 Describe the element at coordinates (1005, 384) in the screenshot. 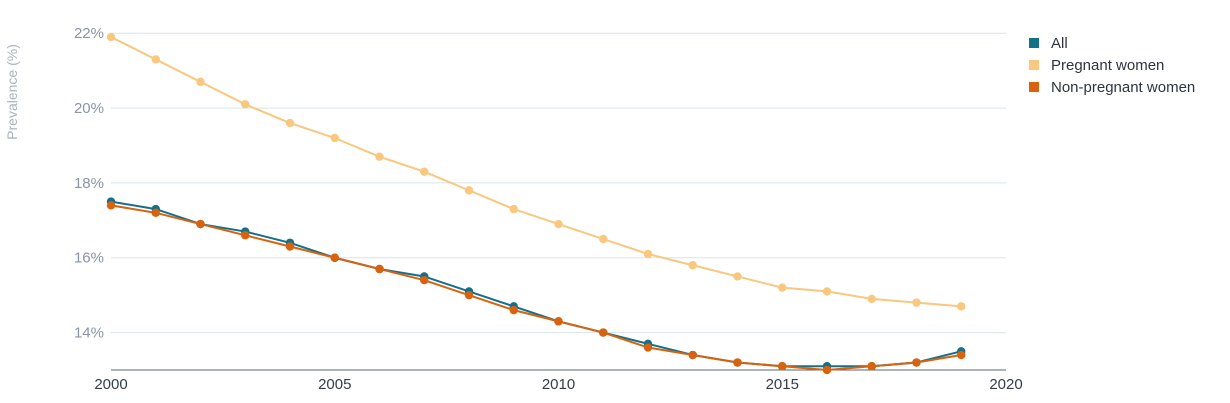

I see `x-tick-label-2020: 2020` at that location.